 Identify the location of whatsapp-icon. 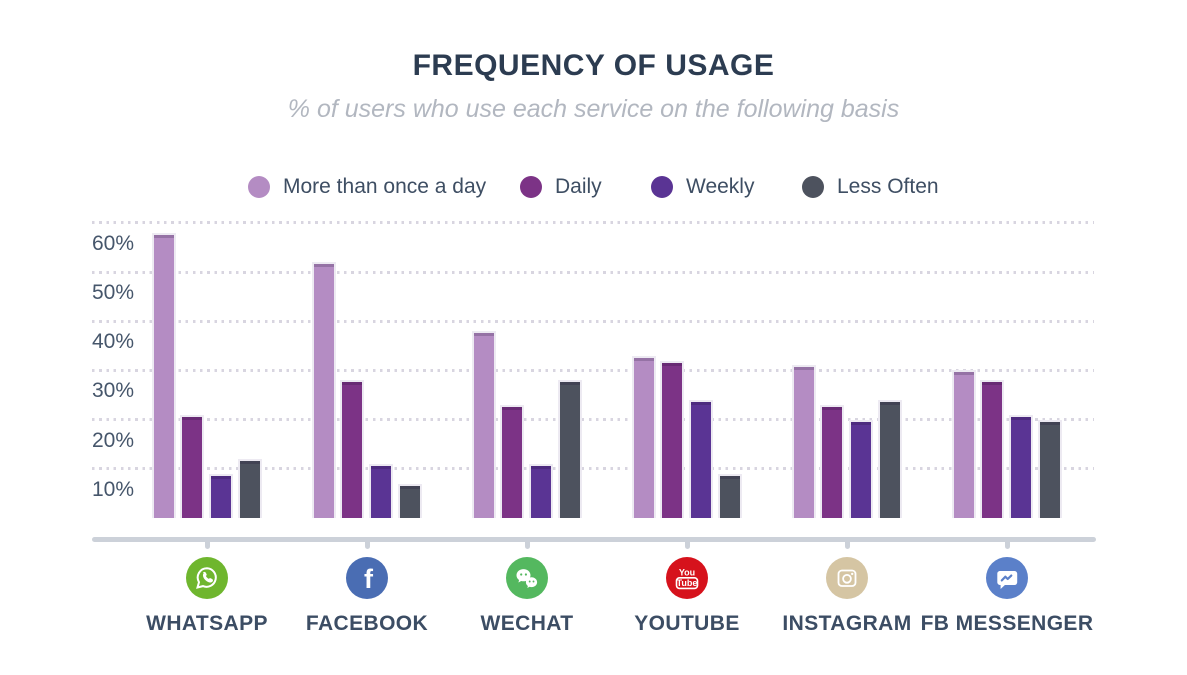
(207, 578).